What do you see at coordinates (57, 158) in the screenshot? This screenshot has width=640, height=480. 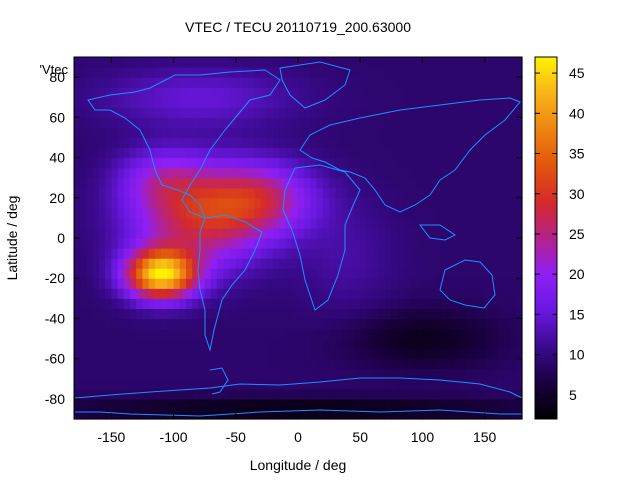 I see `y-tick-label: 40` at bounding box center [57, 158].